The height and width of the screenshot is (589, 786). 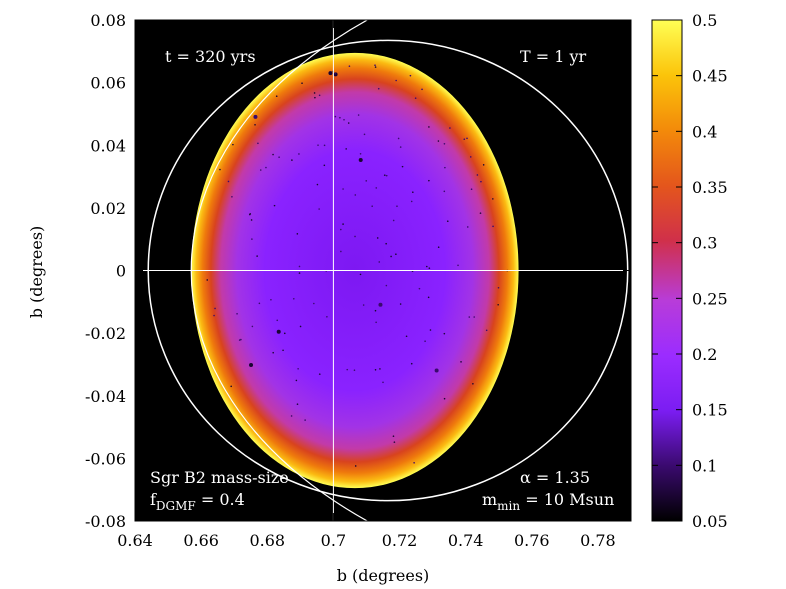 What do you see at coordinates (567, 499) in the screenshot?
I see `mmin-value: = 10 Msun` at bounding box center [567, 499].